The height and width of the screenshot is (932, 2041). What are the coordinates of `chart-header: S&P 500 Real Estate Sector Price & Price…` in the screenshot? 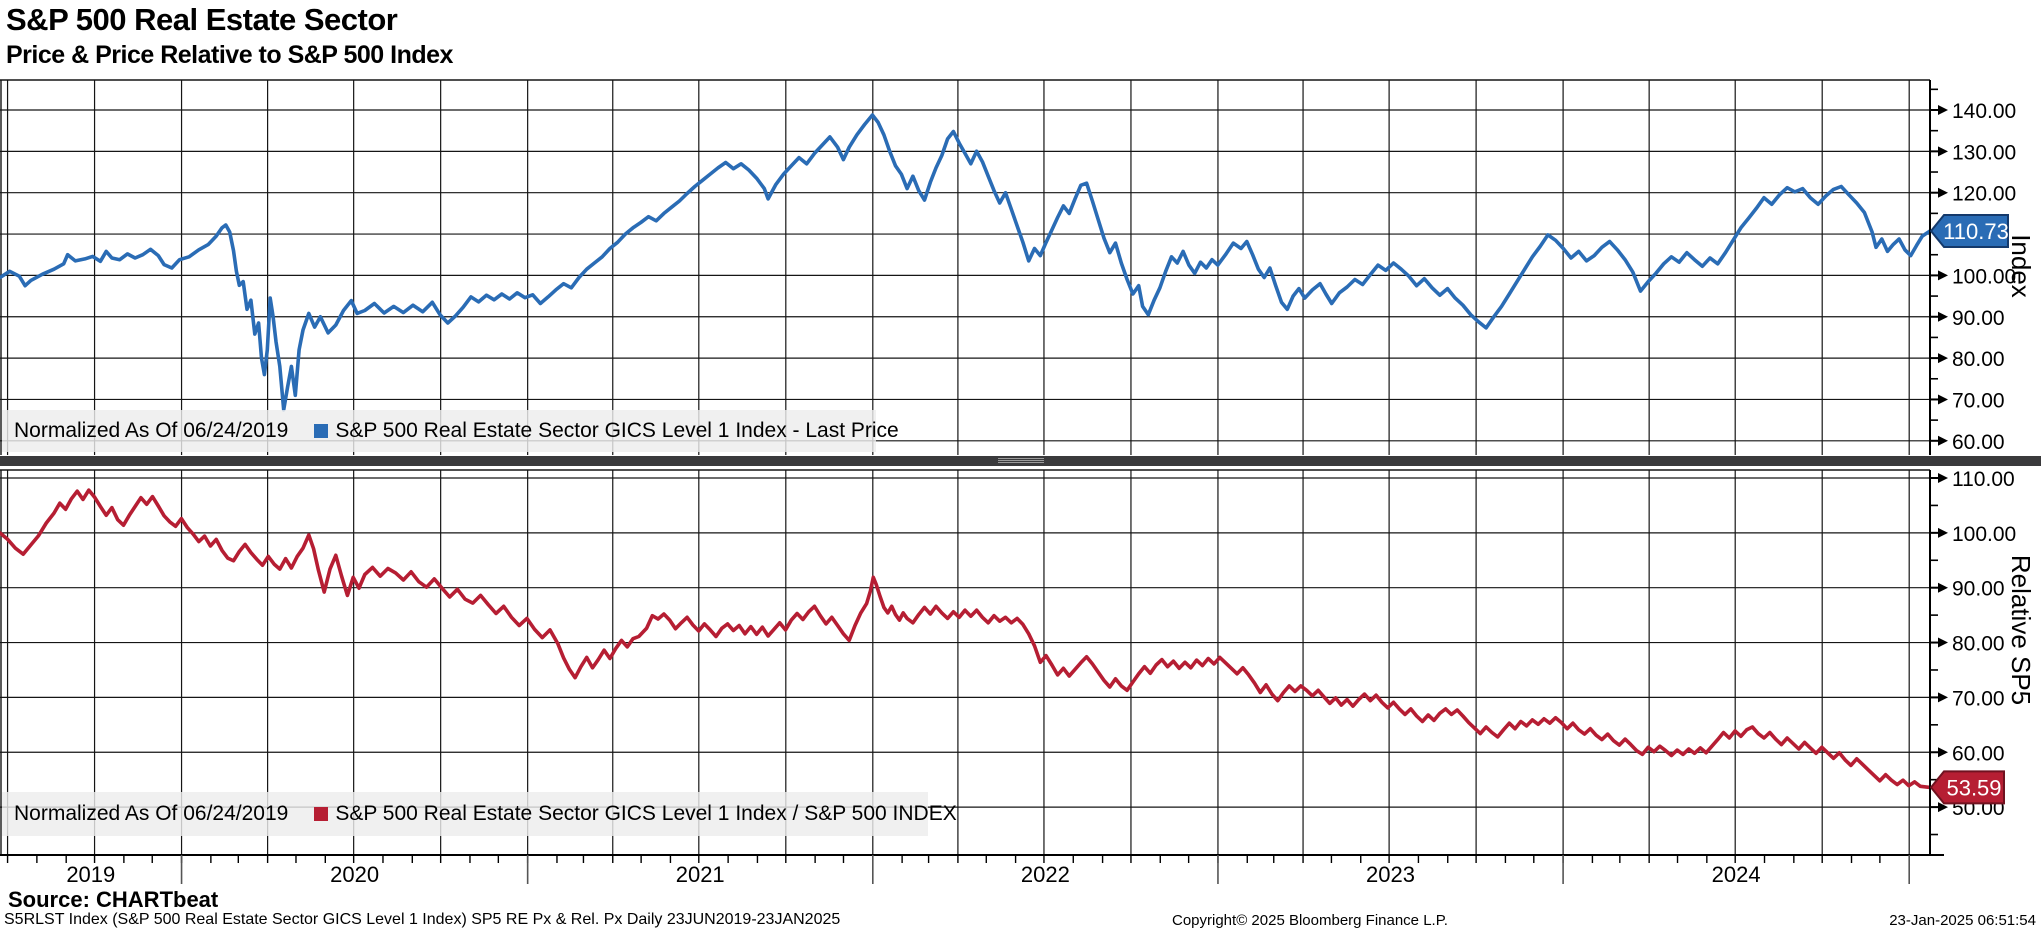 It's located at (229, 35).